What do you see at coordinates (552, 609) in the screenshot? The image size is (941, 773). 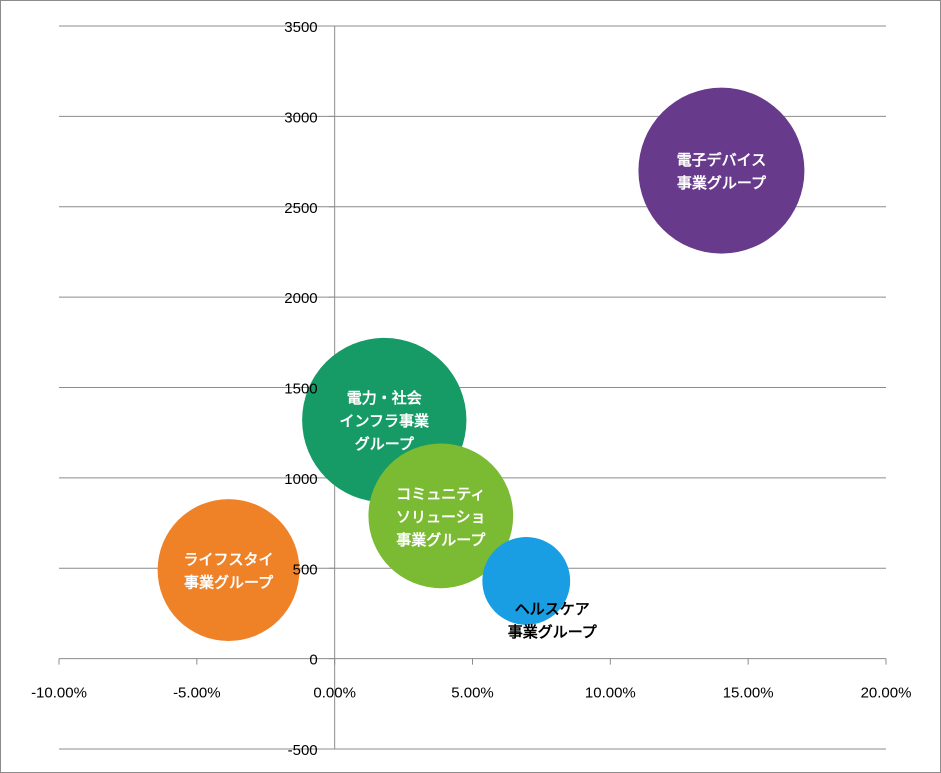 I see `bubble-label-line: ヘルスケア` at bounding box center [552, 609].